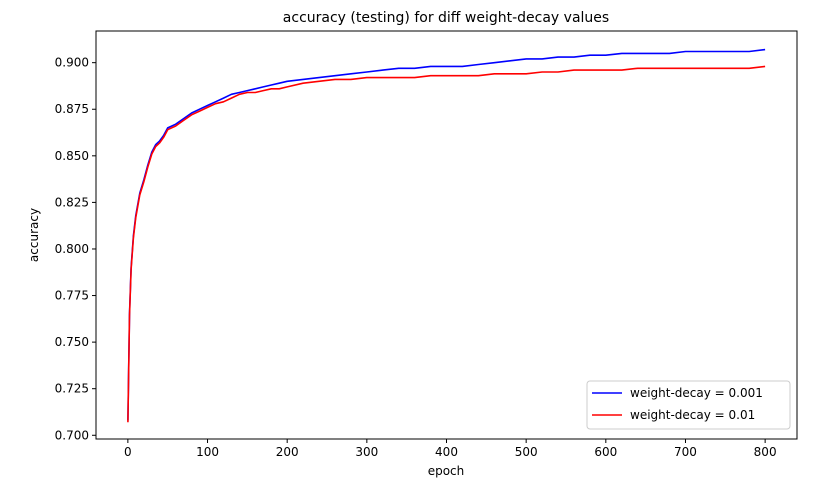 The height and width of the screenshot is (488, 837). What do you see at coordinates (765, 452) in the screenshot?
I see `x-tick-label: 800` at bounding box center [765, 452].